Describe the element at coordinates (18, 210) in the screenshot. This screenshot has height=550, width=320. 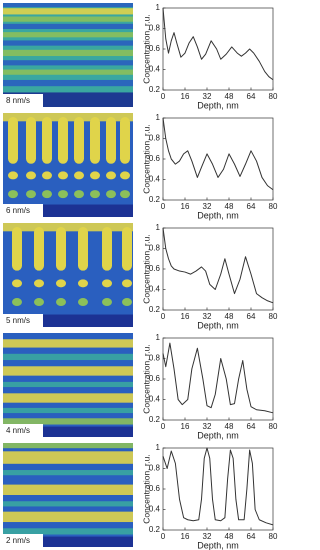
I see `speed-label: 6 nm/s` at that location.